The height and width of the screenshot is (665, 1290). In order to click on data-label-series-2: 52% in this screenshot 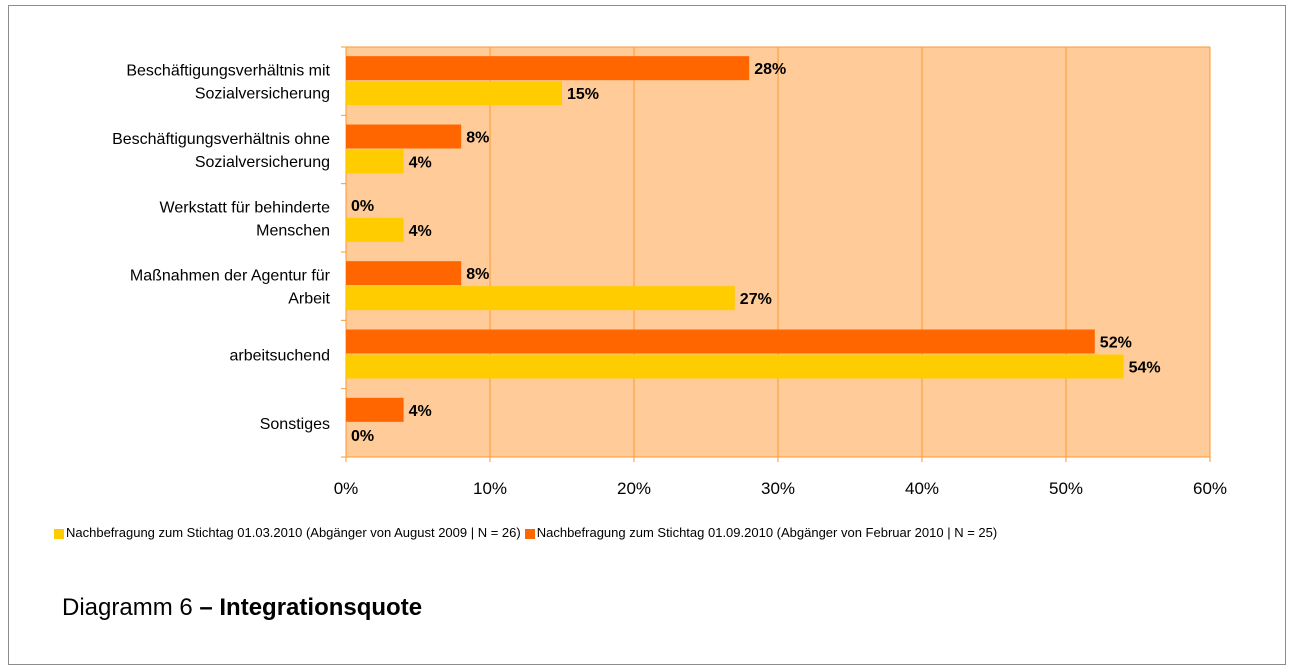, I will do `click(1116, 343)`.